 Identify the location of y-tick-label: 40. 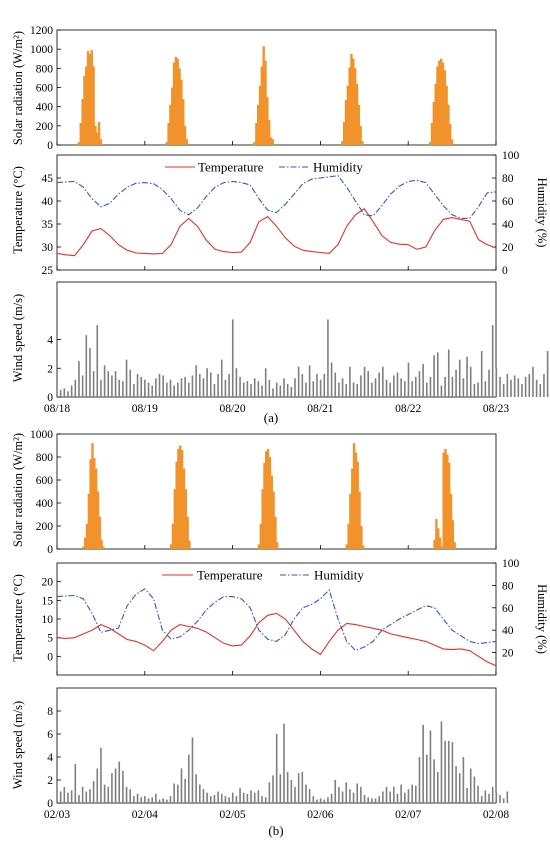
(48, 202).